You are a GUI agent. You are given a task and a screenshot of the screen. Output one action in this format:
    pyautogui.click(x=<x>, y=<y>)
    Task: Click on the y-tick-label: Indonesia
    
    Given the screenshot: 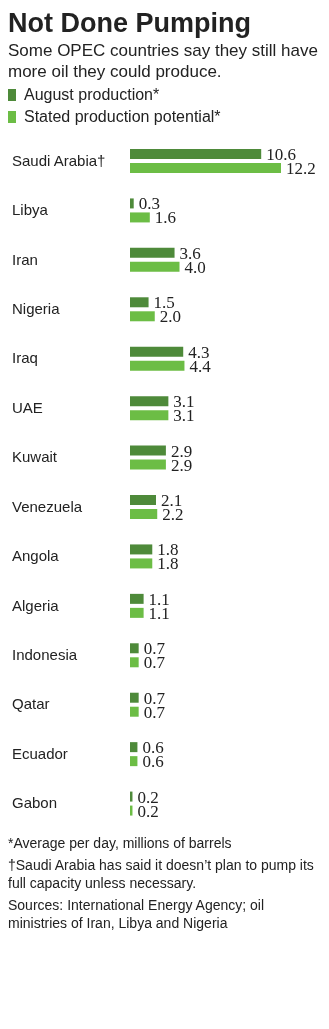 What is the action you would take?
    pyautogui.click(x=45, y=654)
    